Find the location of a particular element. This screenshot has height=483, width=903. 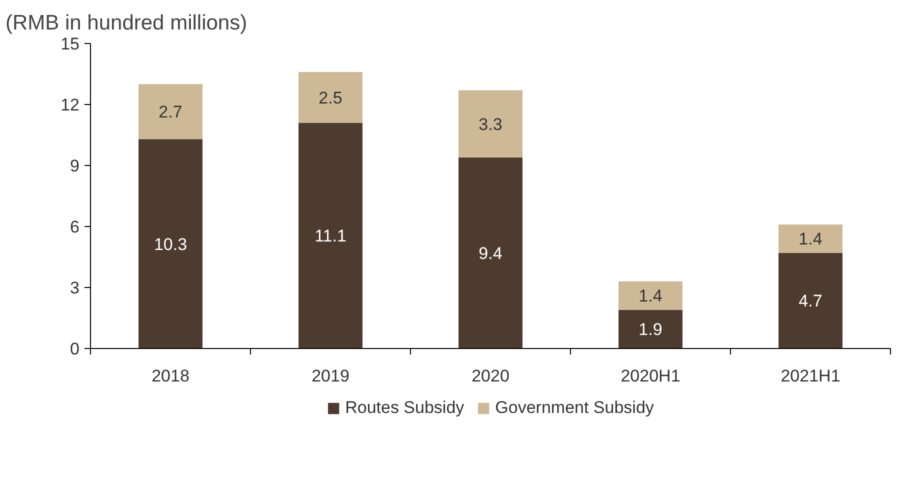

x-tick-label: 2018 is located at coordinates (171, 376).